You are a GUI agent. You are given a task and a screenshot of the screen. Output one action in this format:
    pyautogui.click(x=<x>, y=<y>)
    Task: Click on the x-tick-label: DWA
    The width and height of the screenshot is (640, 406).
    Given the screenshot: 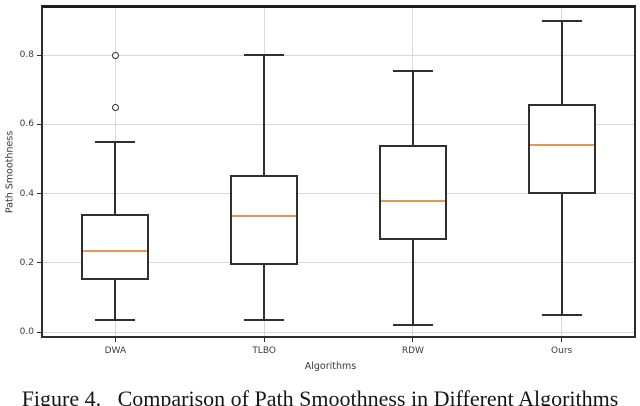 What is the action you would take?
    pyautogui.click(x=115, y=351)
    